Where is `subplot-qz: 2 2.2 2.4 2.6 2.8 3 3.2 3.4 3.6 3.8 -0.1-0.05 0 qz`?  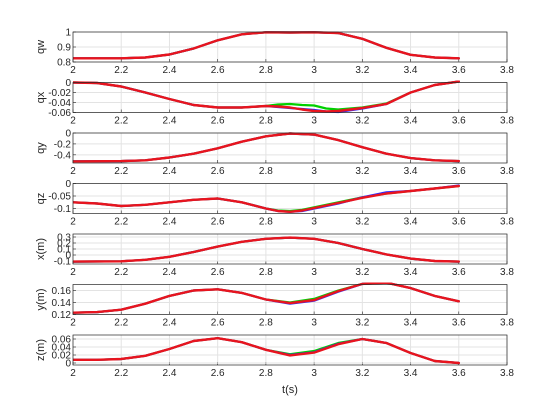 subplot-qz: 2 2.2 2.4 2.6 2.8 3 3.2 3.4 3.6 3.8 -0.1-0.05 0 qz is located at coordinates (274, 203).